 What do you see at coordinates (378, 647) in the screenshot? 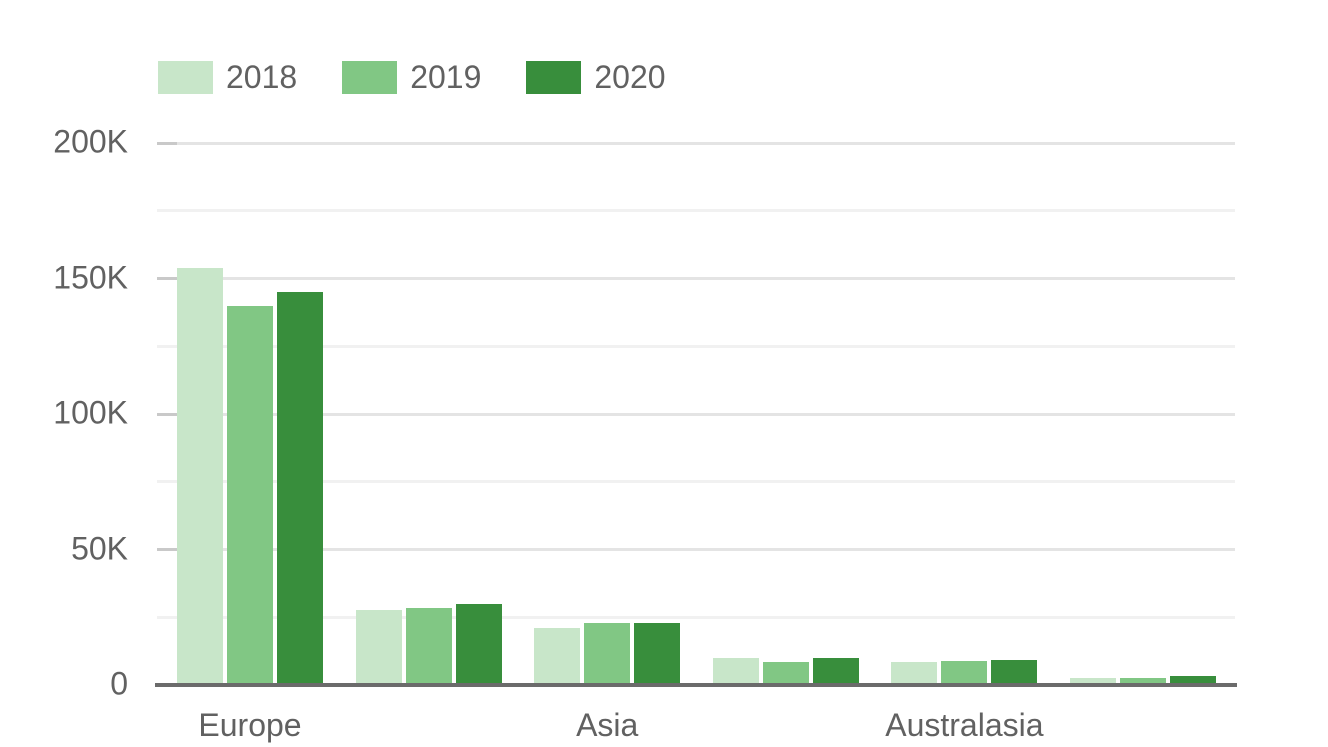
I see `bar-group2-2018` at bounding box center [378, 647].